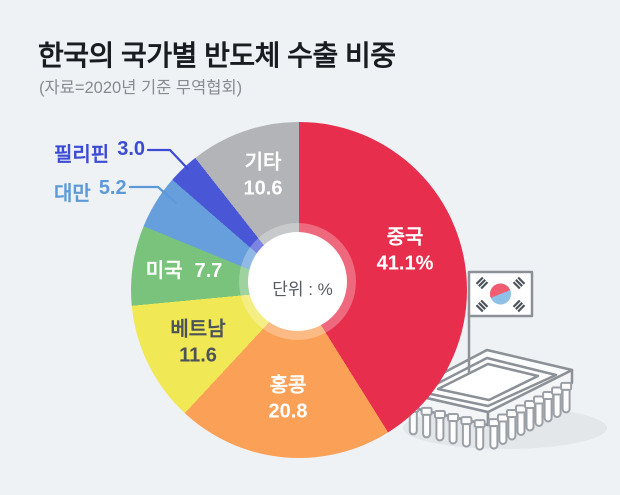 Image resolution: width=620 pixels, height=495 pixels. I want to click on slice-name: 필리핀, so click(82, 155).